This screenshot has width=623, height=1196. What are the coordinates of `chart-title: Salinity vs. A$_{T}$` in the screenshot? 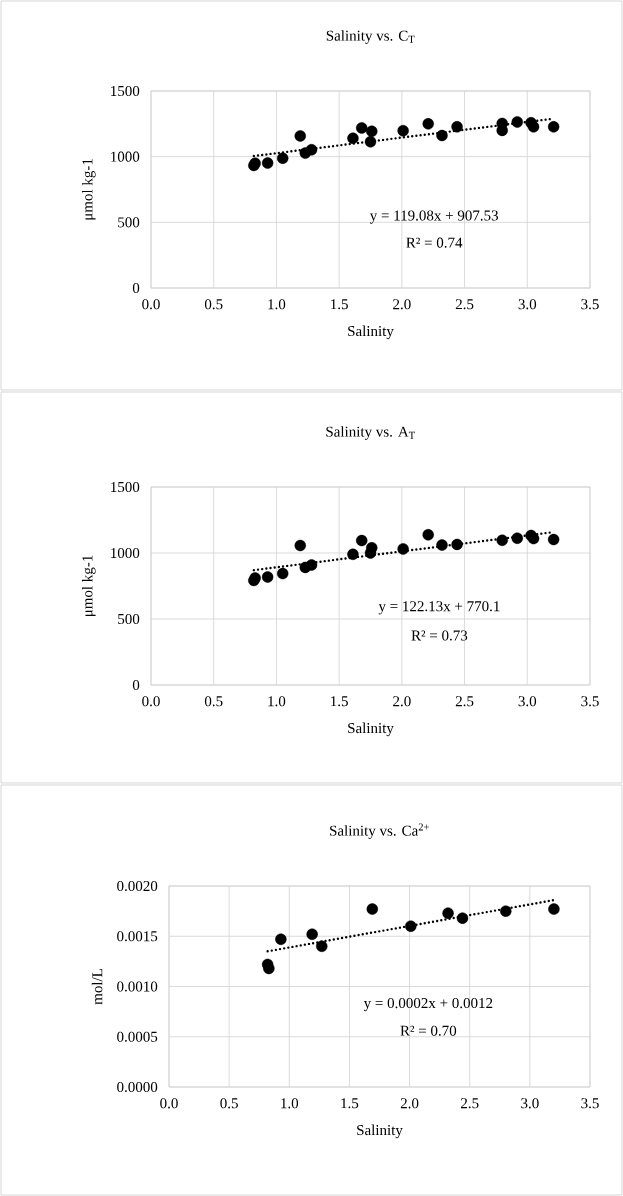 It's located at (370, 433).